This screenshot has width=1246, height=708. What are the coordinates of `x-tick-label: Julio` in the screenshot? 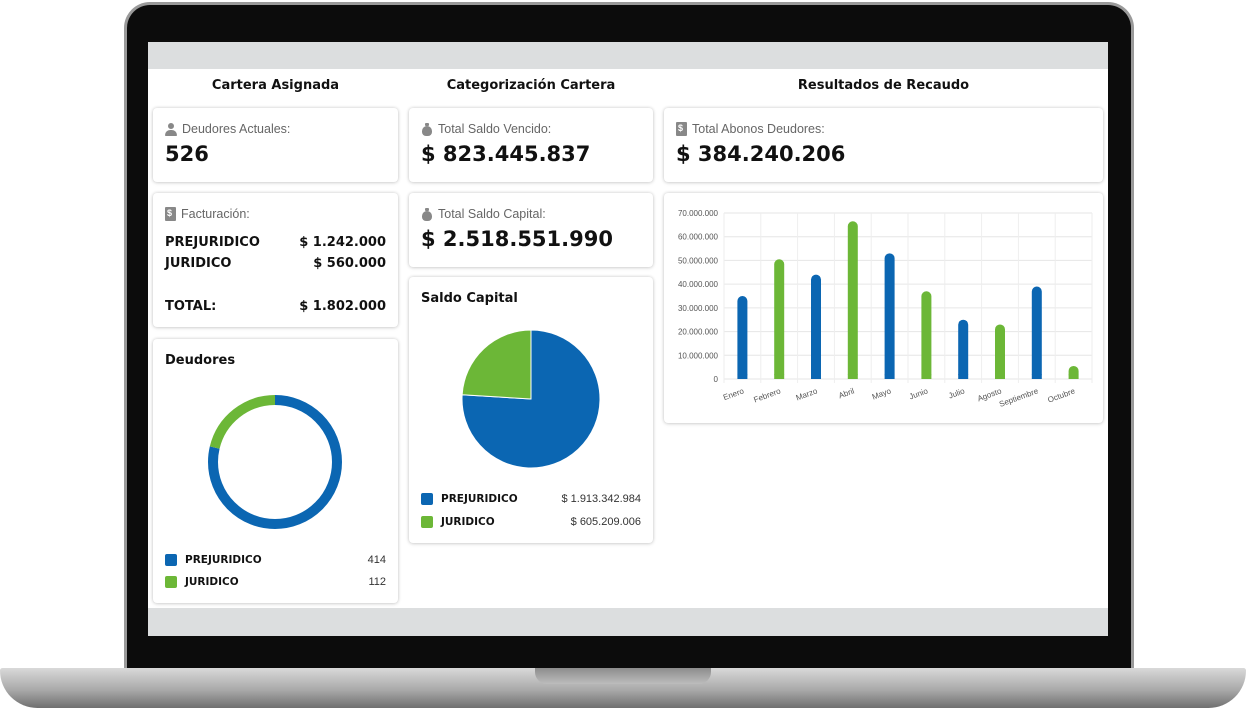 It's located at (956, 393).